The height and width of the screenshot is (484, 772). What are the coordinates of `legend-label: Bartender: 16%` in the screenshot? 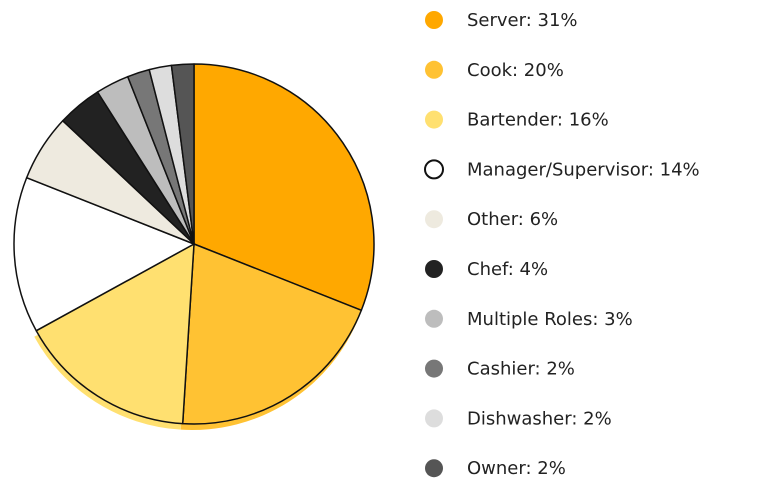 It's located at (538, 120).